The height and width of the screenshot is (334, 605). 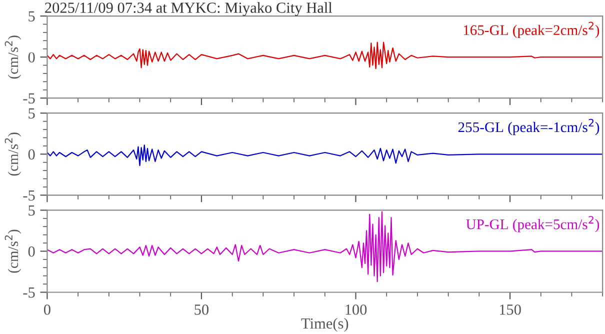 I want to click on x-axis-title: Time(s), so click(x=324, y=325).